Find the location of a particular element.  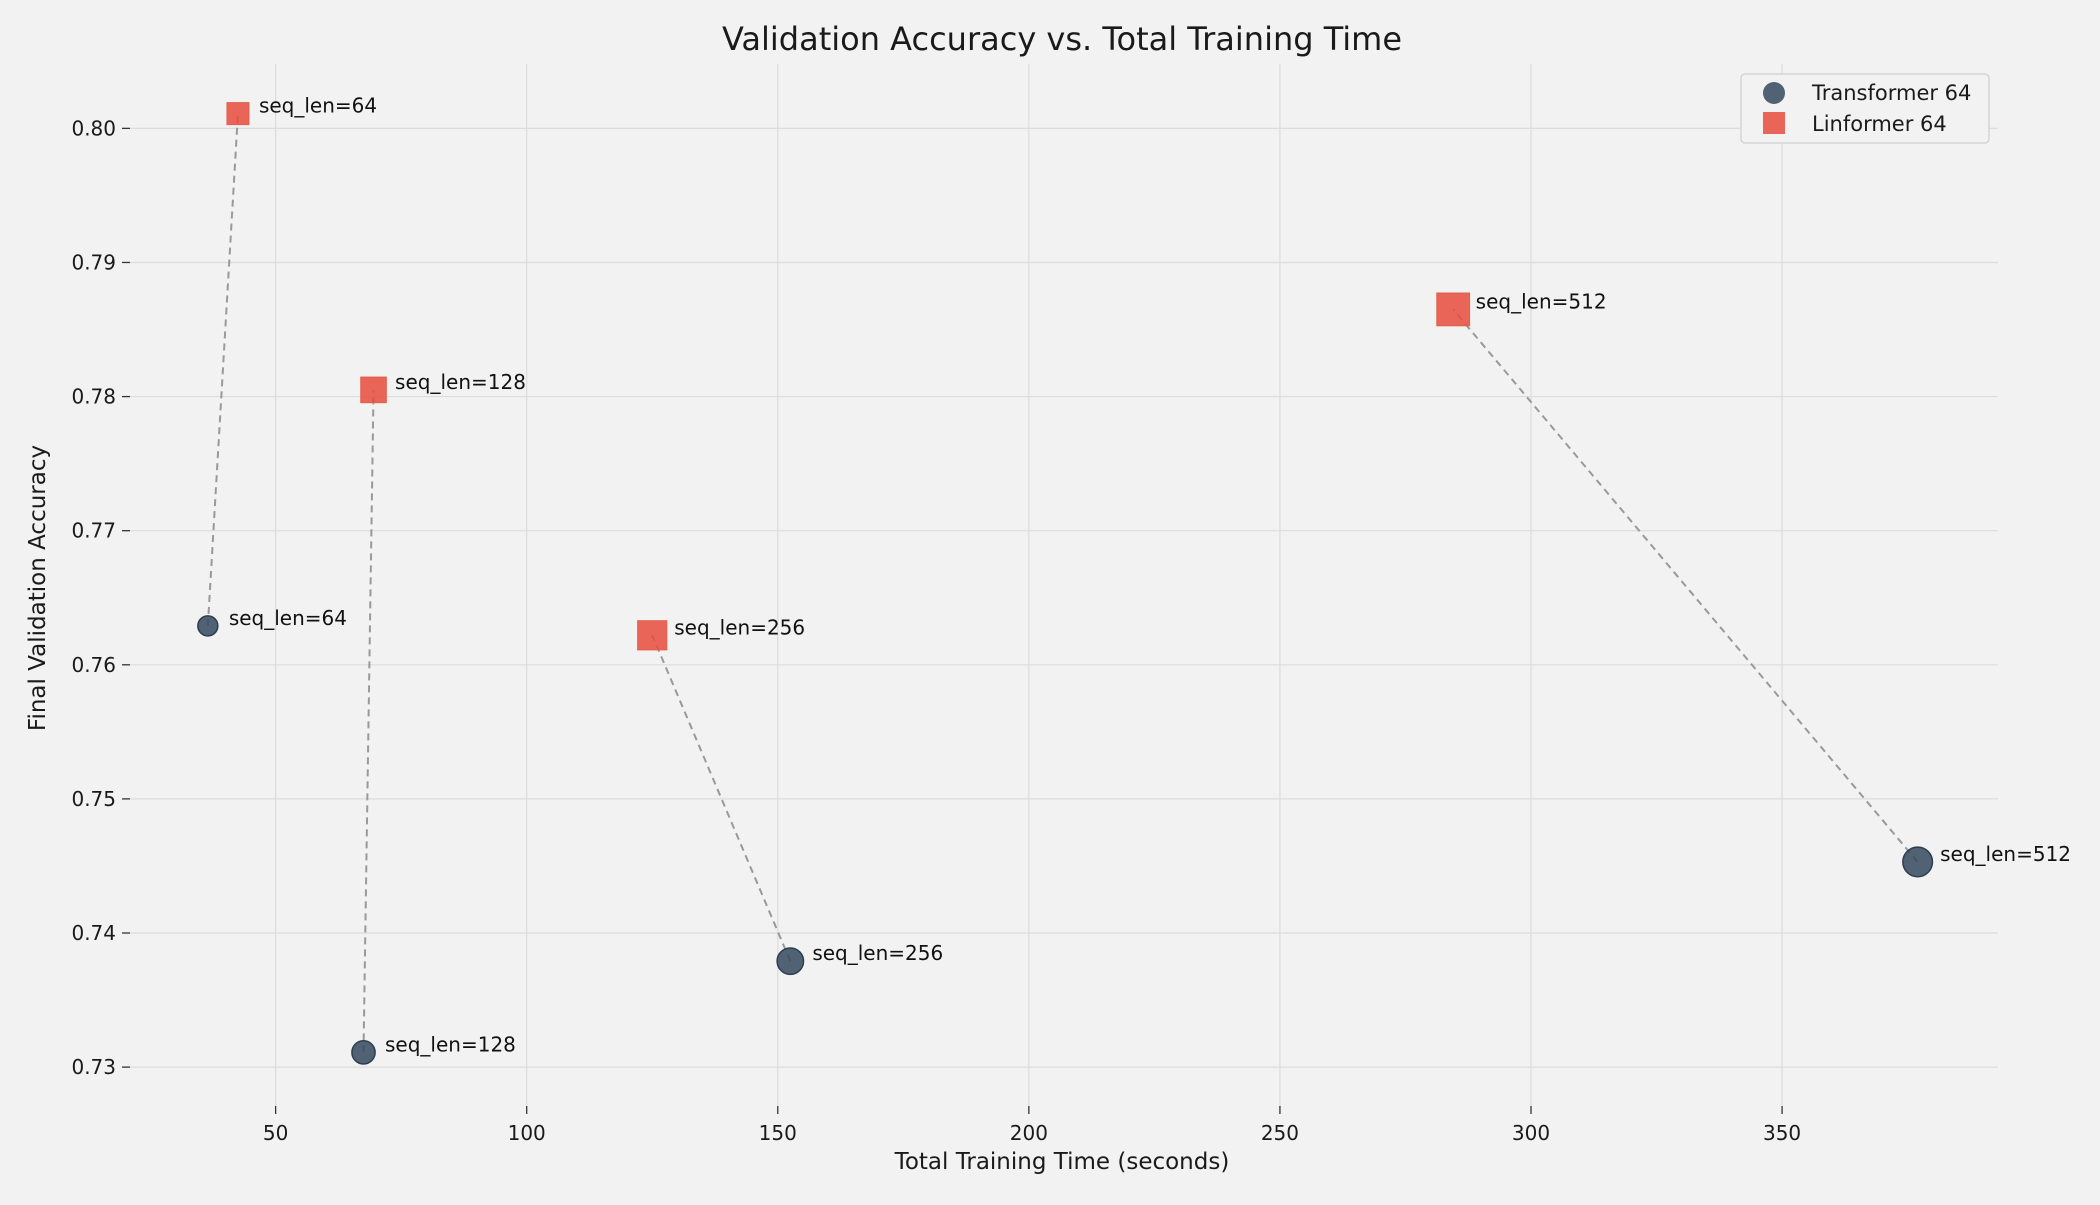

legend-label-transformer: Transformer 64 is located at coordinates (1891, 93).